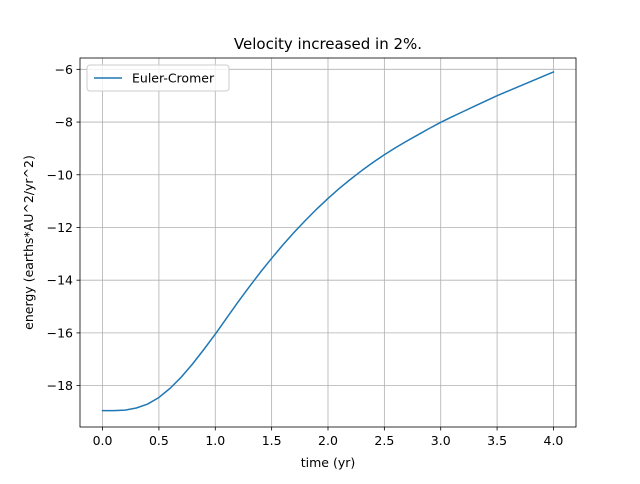 The height and width of the screenshot is (484, 640). Describe the element at coordinates (64, 69) in the screenshot. I see `y-tick-label: −6` at that location.